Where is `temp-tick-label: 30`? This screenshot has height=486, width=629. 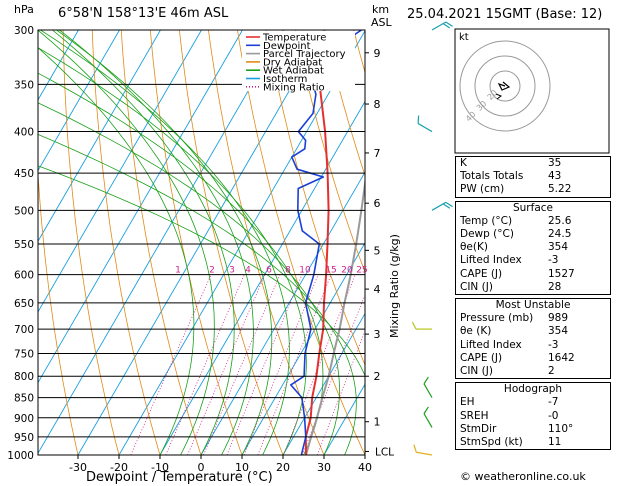
temp-tick-label: 30 is located at coordinates (324, 467).